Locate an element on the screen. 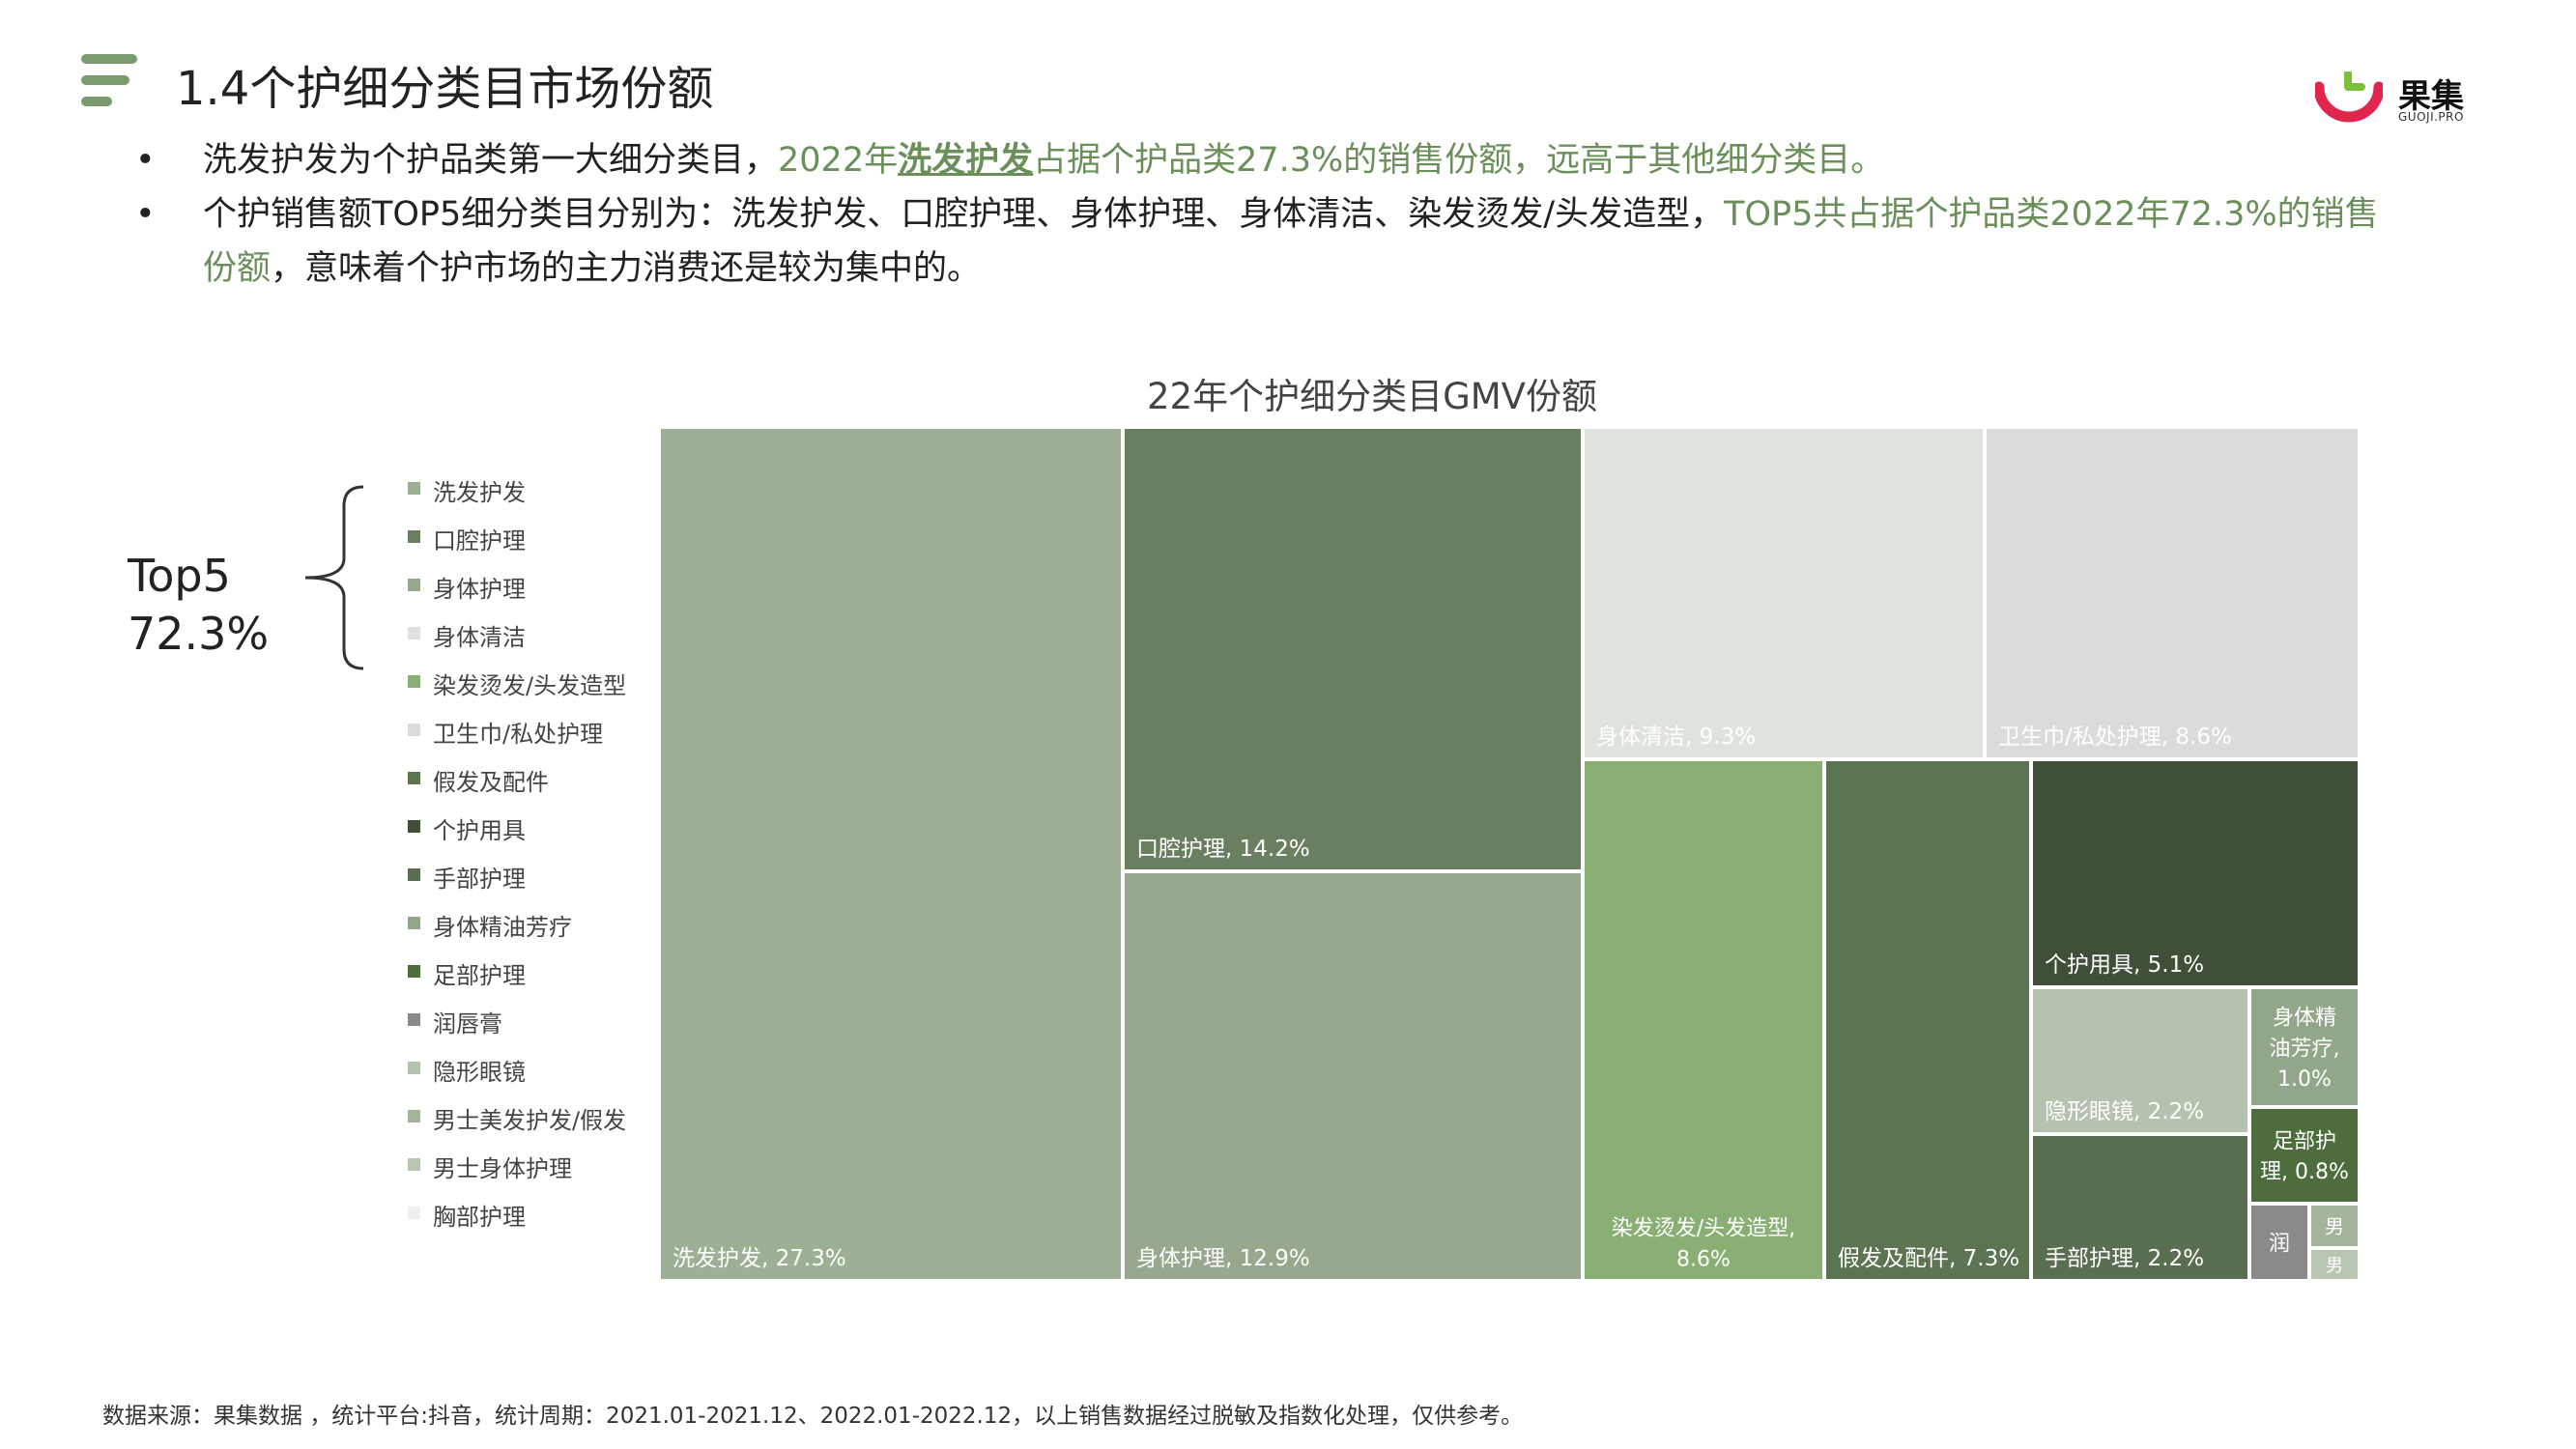 The height and width of the screenshot is (1449, 2576). legend-item: 卫生巾/私处护理 is located at coordinates (549, 731).